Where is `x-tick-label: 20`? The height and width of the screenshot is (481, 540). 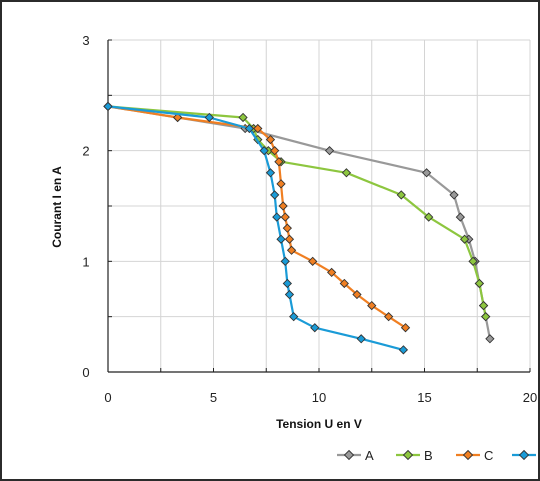 x-tick-label: 20 is located at coordinates (530, 397).